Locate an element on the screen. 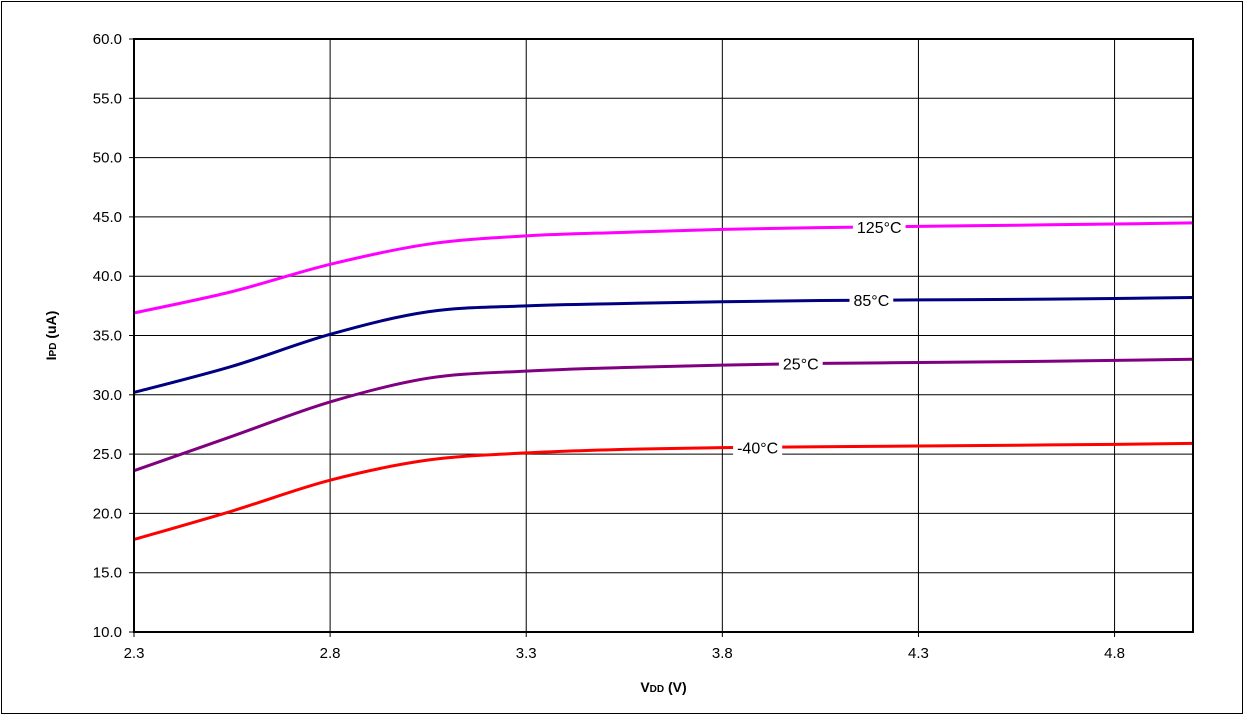 The image size is (1246, 717). x-tick-label: 3.8 is located at coordinates (722, 653).